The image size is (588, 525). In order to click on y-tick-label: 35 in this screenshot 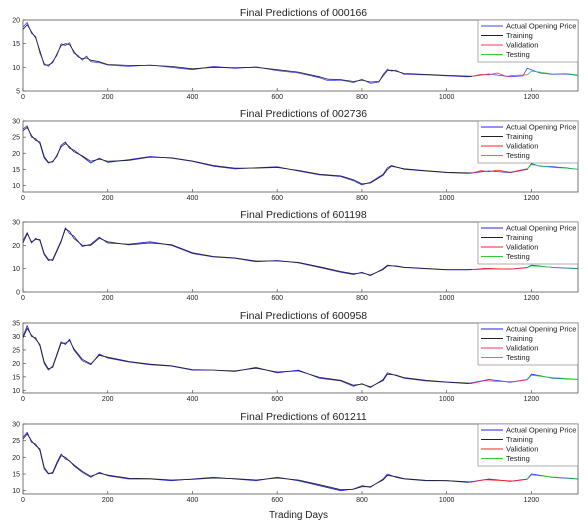, I will do `click(16, 324)`.